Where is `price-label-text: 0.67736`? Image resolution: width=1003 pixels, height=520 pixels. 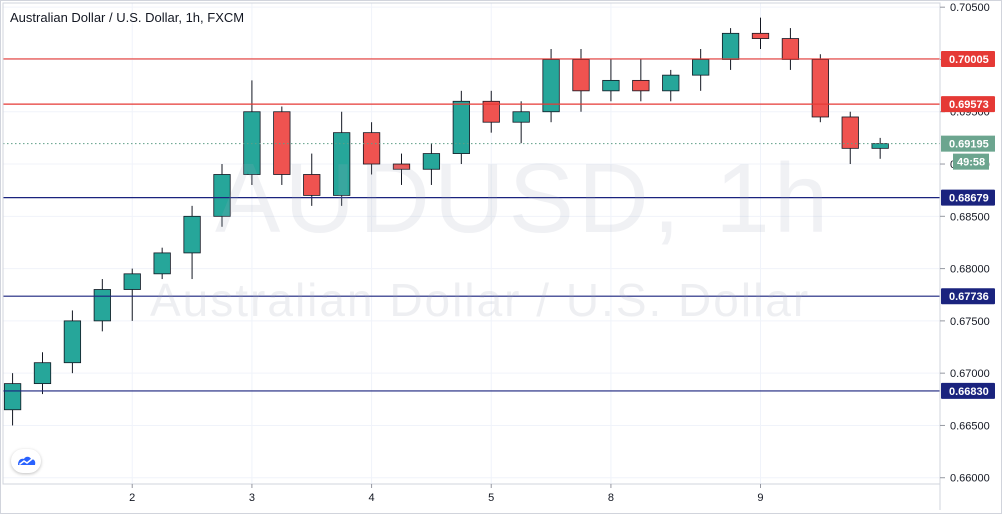 price-label-text: 0.67736 is located at coordinates (969, 297).